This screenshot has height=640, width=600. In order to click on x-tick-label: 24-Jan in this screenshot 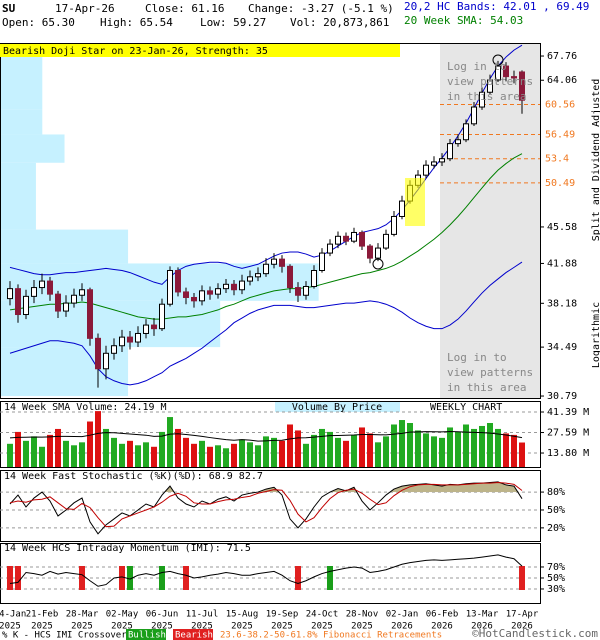, I will do `click(13, 615)`.